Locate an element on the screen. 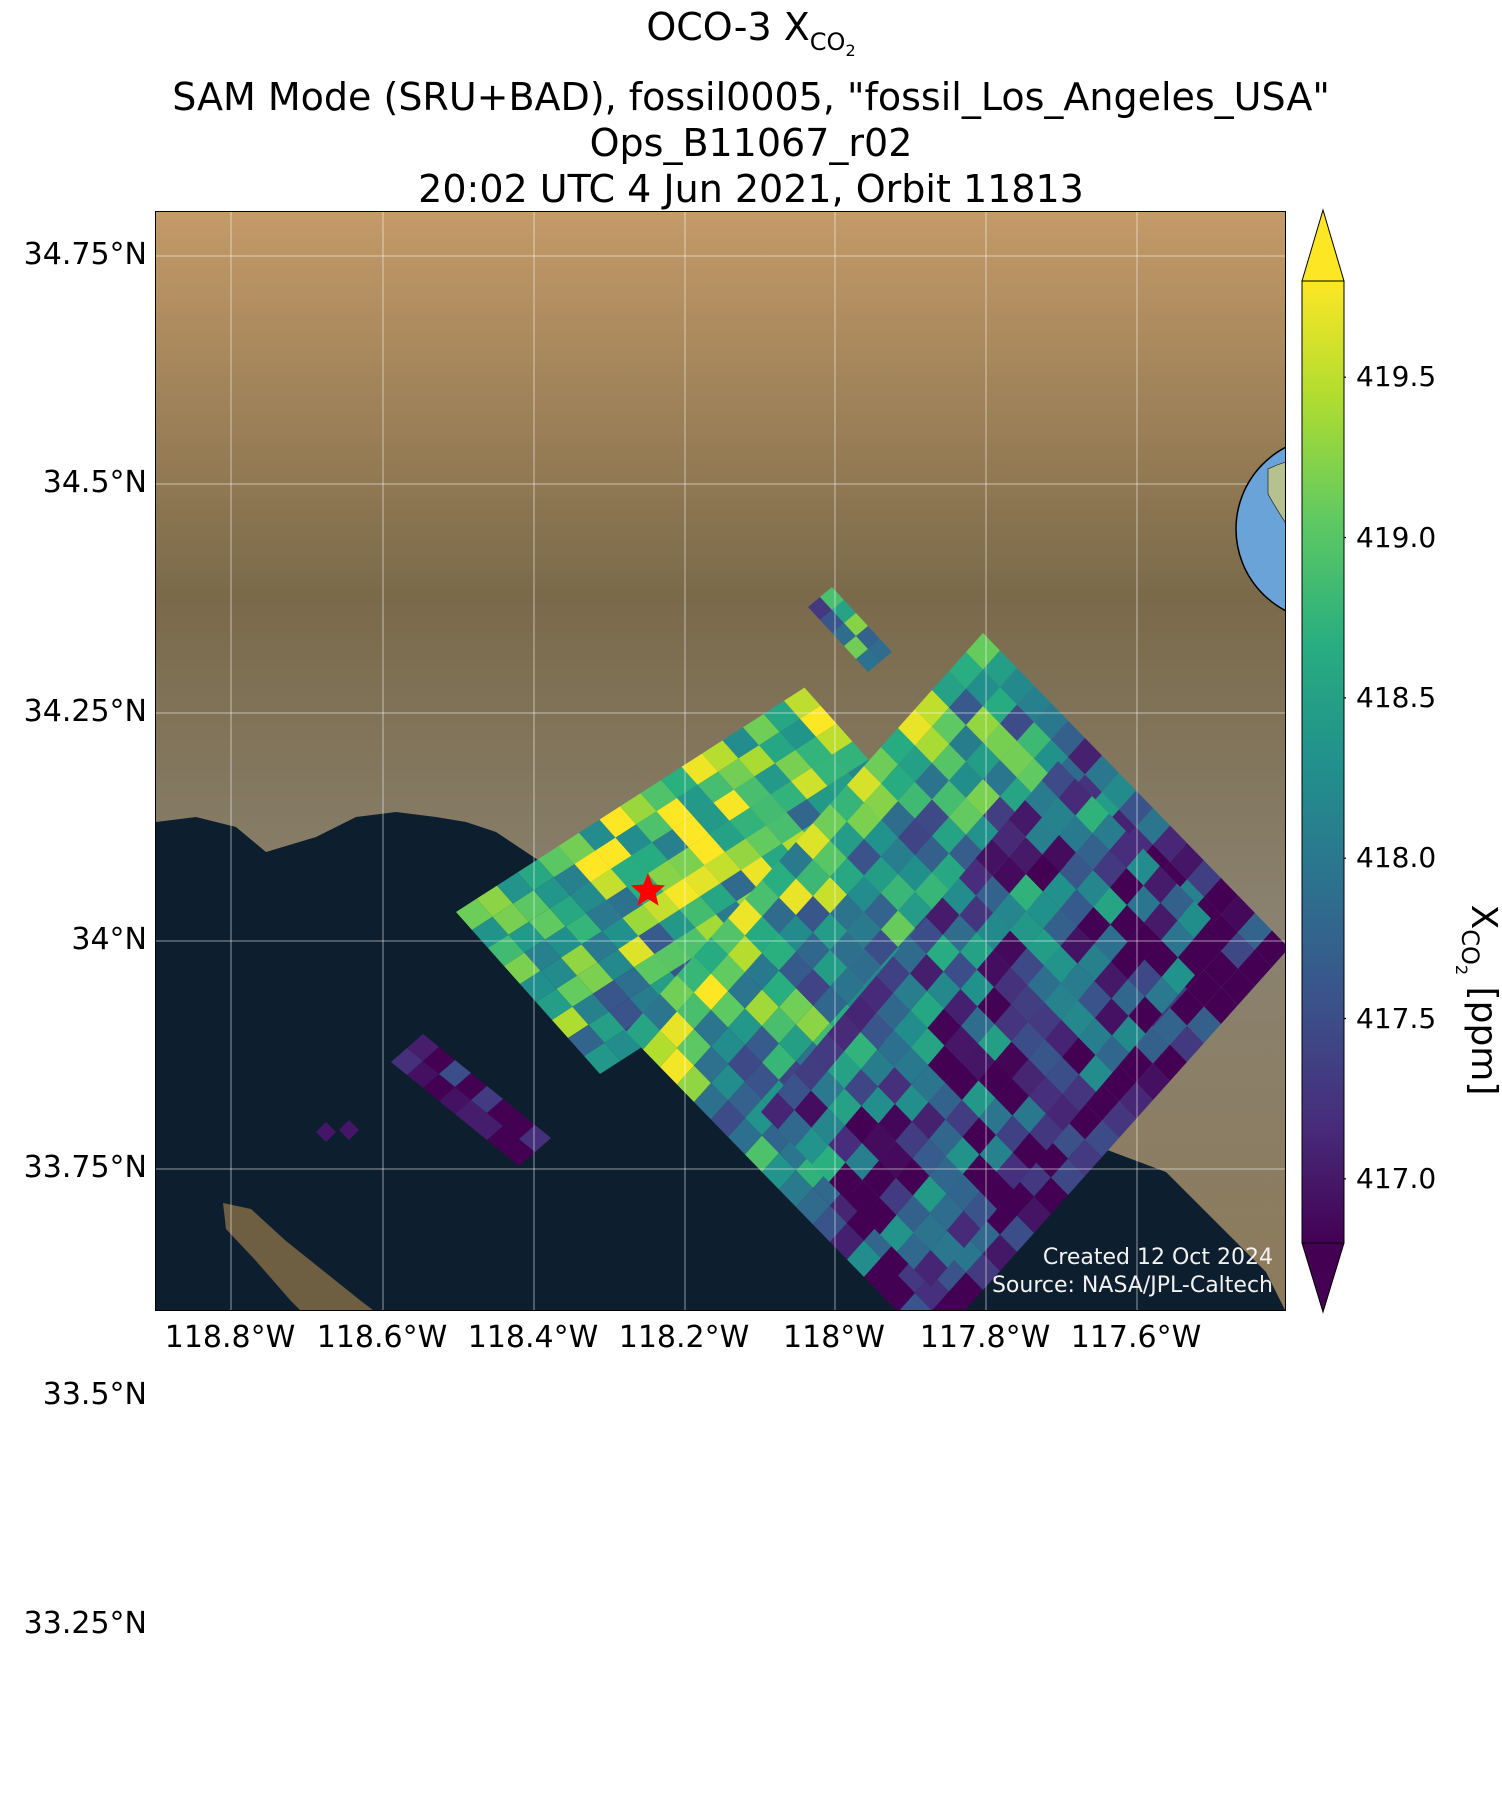 Image resolution: width=1502 pixels, height=1801 pixels. lon-tick-label: 118.6°W is located at coordinates (382, 1337).